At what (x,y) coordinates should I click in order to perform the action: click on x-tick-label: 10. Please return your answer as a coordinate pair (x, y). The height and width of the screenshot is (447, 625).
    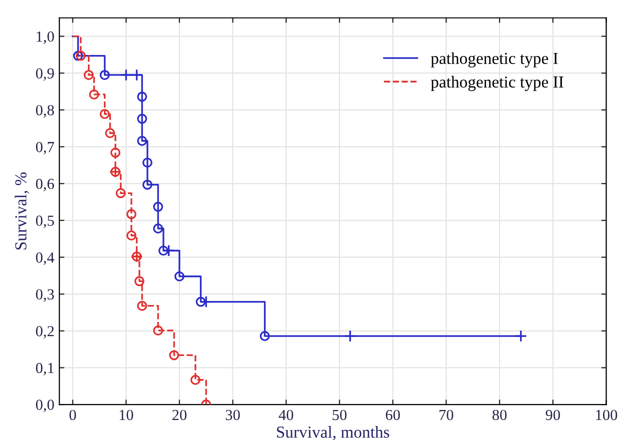
    Looking at the image, I should click on (127, 415).